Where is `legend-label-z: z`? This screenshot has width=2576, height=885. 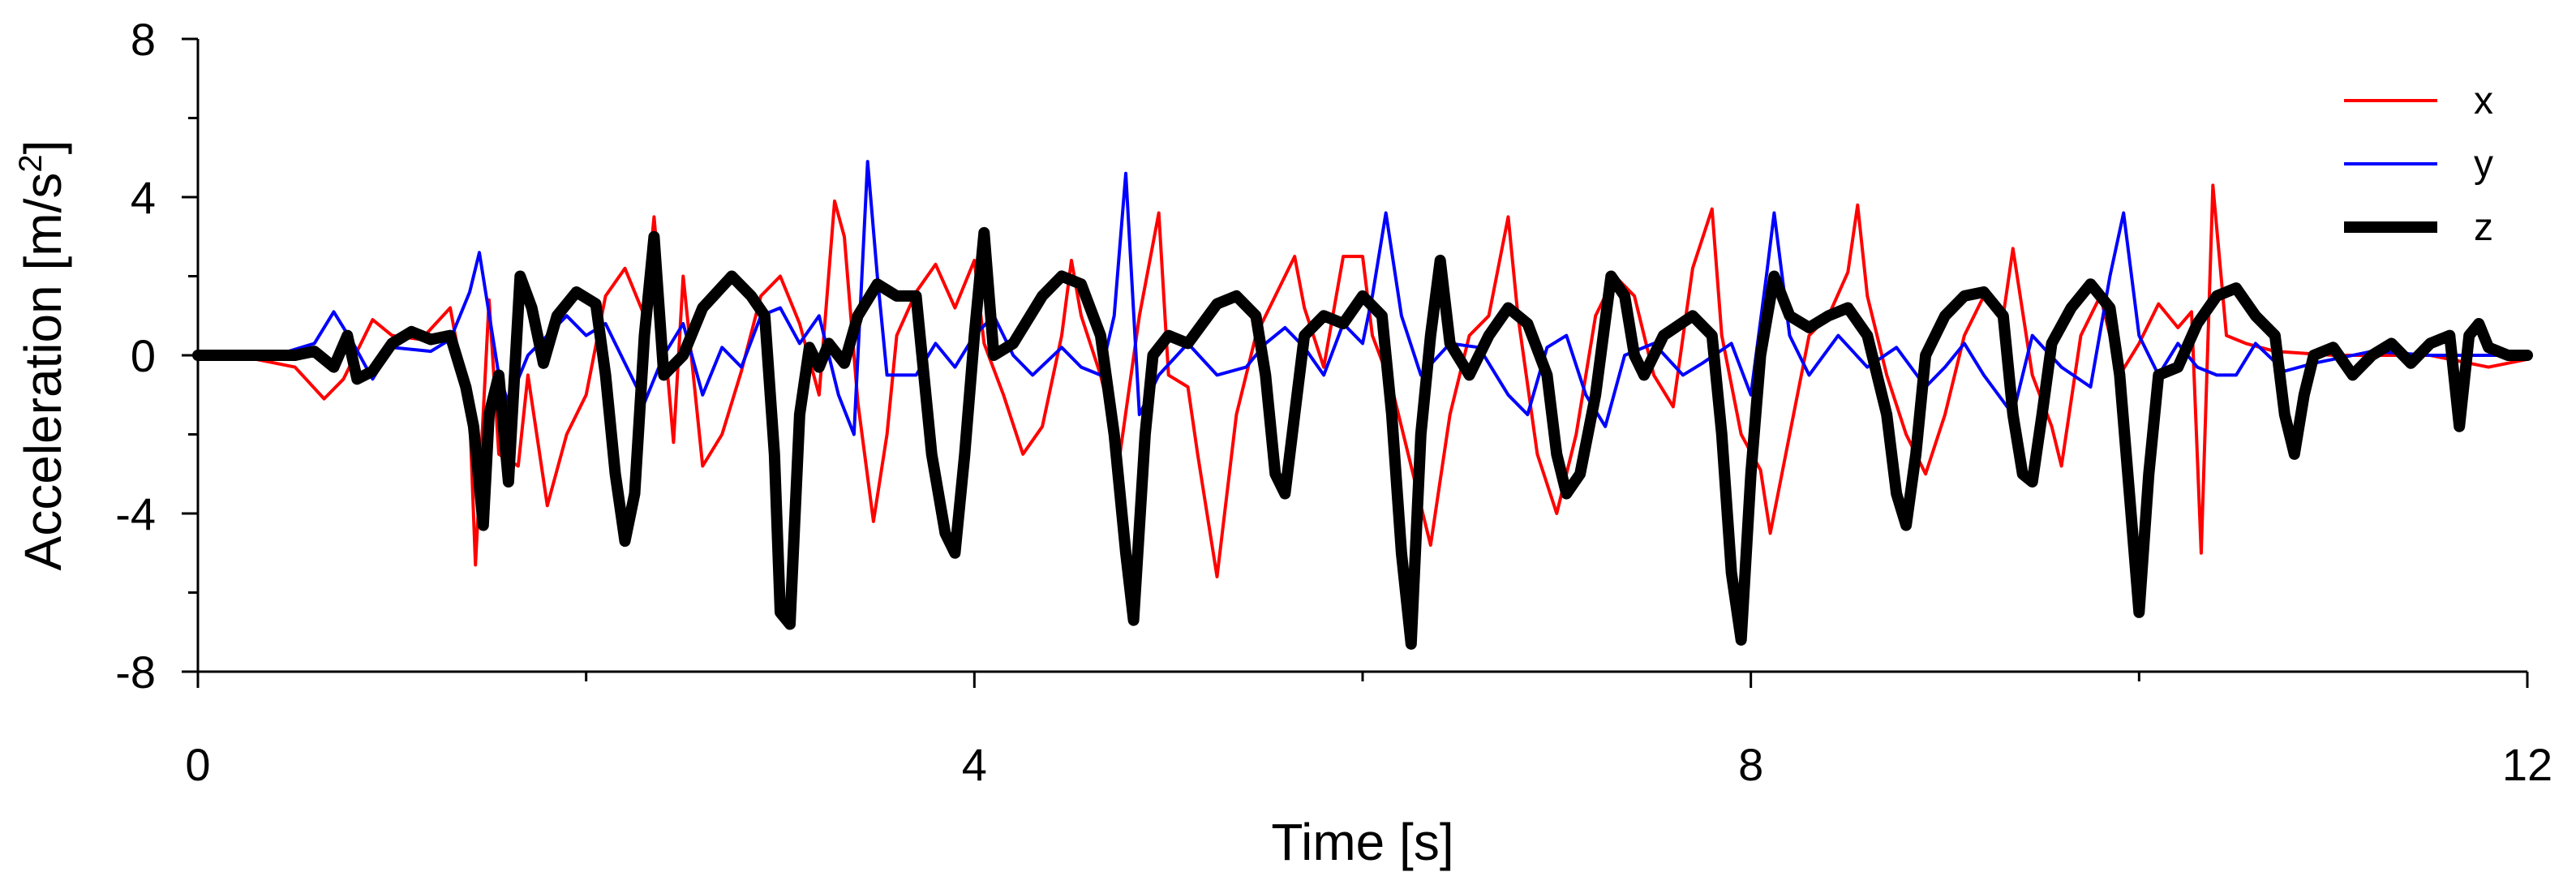
legend-label-z: z is located at coordinates (2483, 227).